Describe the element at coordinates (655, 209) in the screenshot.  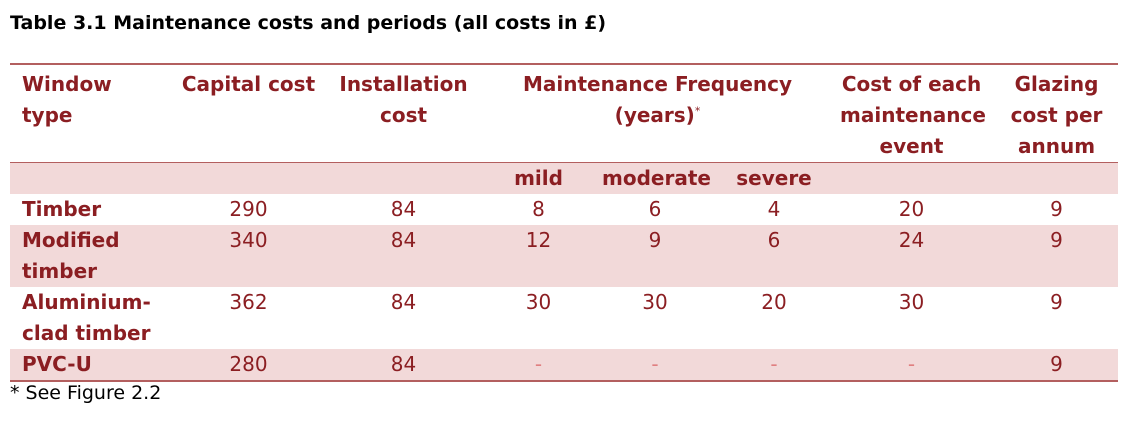
I see `cell-moderate: 6` at that location.